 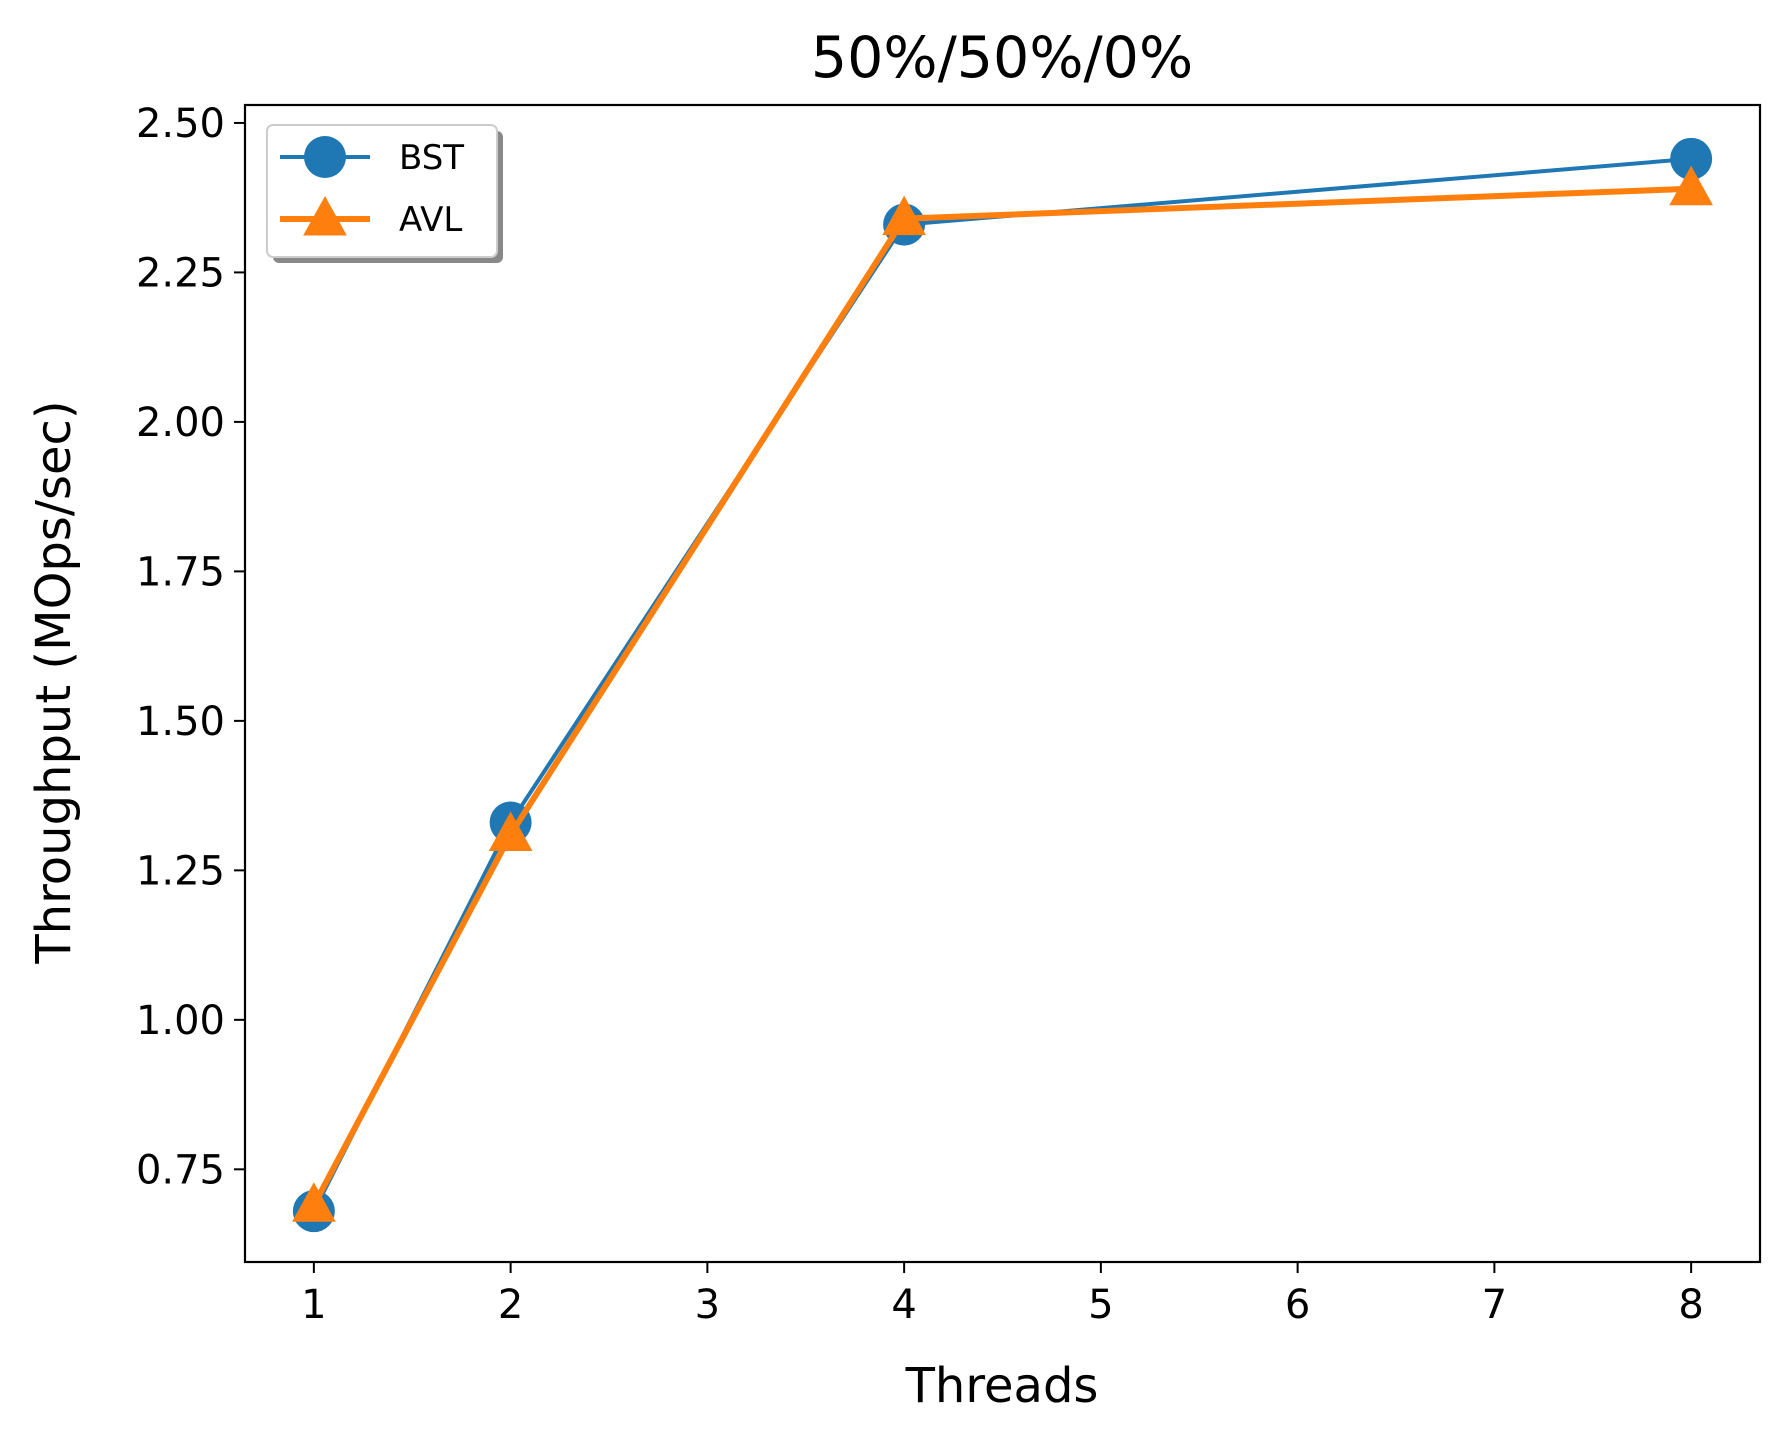 What do you see at coordinates (1002, 1386) in the screenshot?
I see `x-axis-title: Threads` at bounding box center [1002, 1386].